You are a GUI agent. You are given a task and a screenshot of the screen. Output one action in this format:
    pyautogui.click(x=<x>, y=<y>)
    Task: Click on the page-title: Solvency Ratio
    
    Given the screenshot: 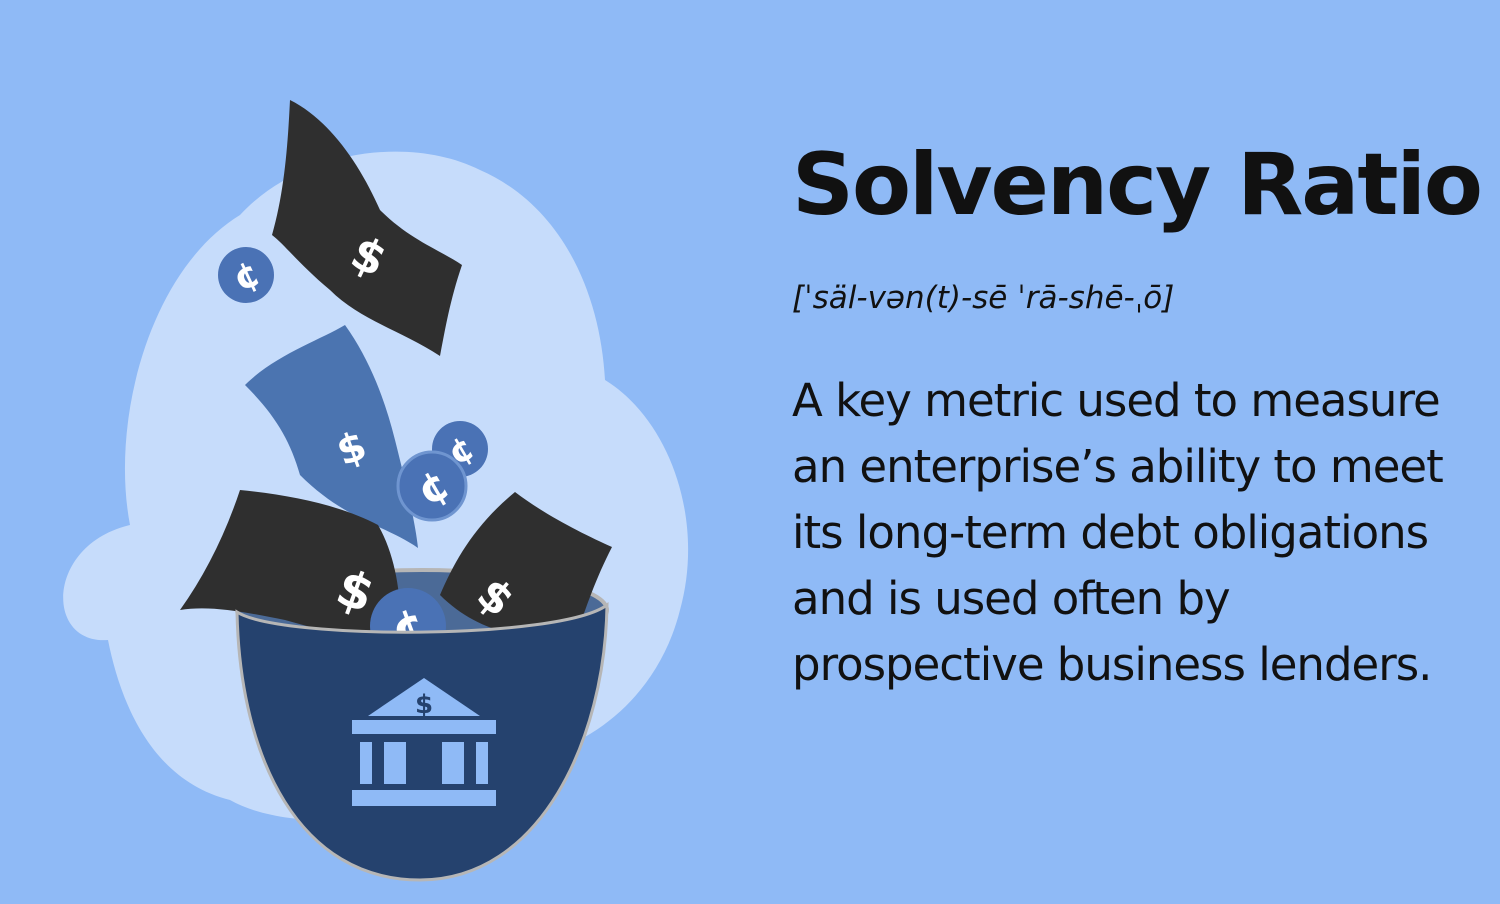 What is the action you would take?
    pyautogui.click(x=1137, y=185)
    